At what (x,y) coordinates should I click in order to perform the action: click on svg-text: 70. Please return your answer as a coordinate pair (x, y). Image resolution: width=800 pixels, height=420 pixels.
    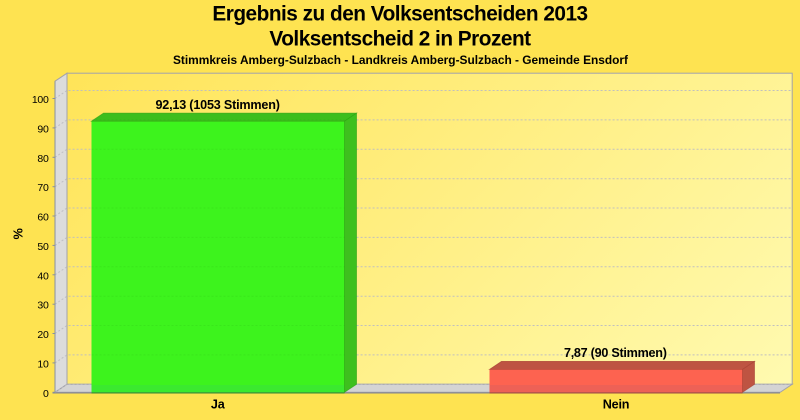
    Looking at the image, I should click on (43, 188).